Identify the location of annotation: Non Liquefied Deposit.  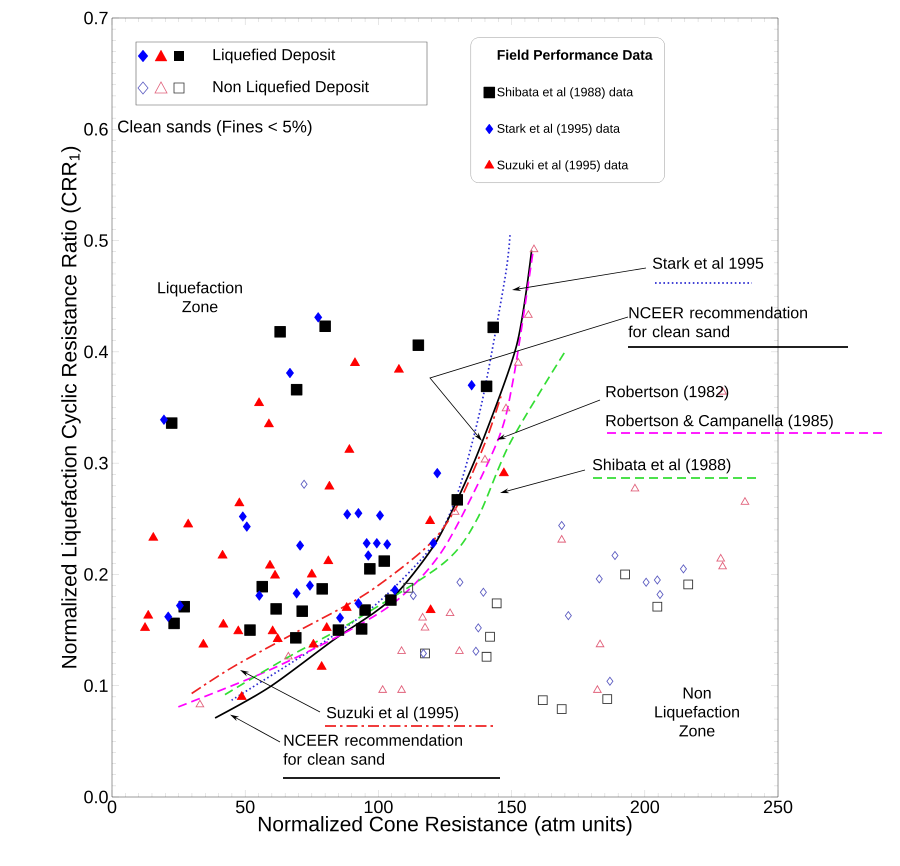
(291, 88).